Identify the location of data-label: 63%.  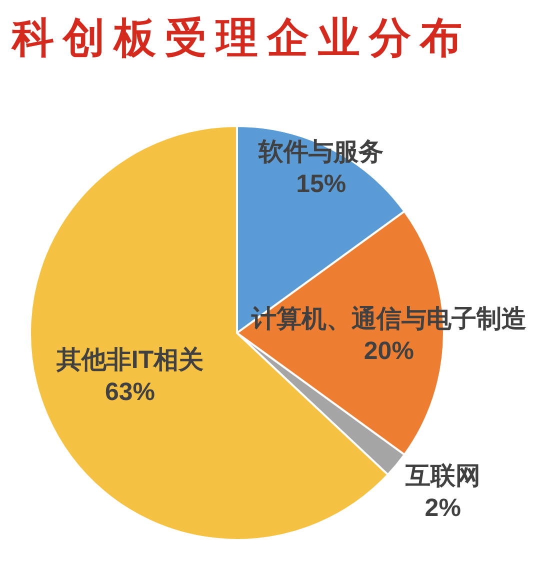
(130, 392).